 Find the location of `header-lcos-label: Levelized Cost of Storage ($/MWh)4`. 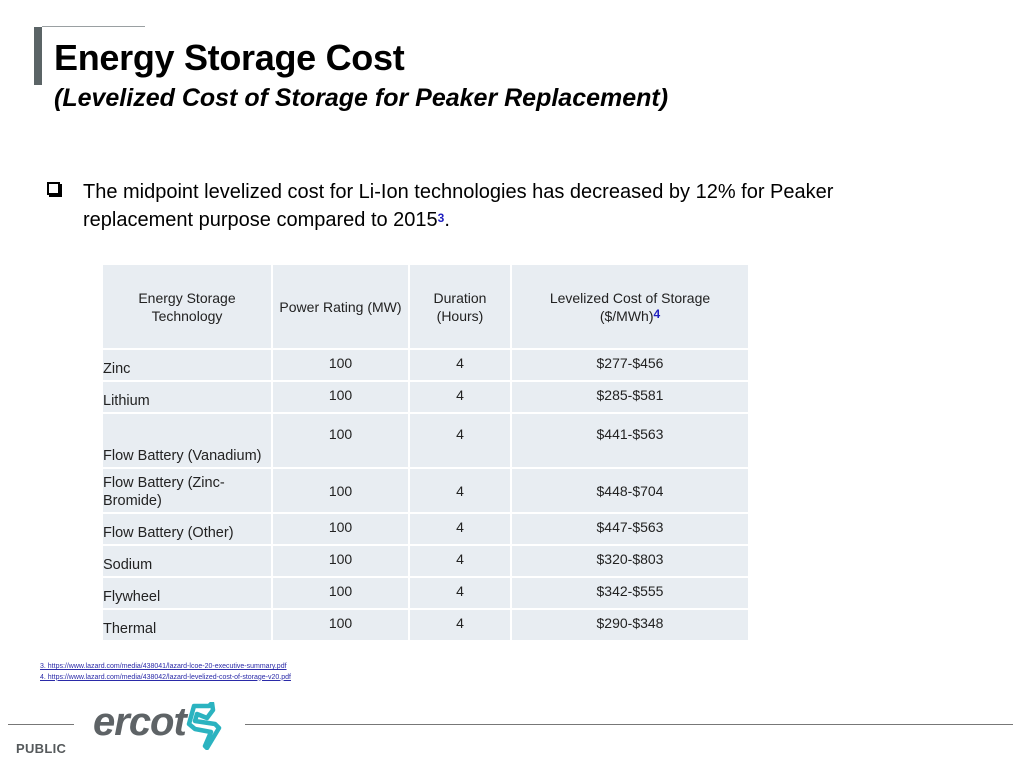

header-lcos-label: Levelized Cost of Storage ($/MWh)4 is located at coordinates (630, 307).